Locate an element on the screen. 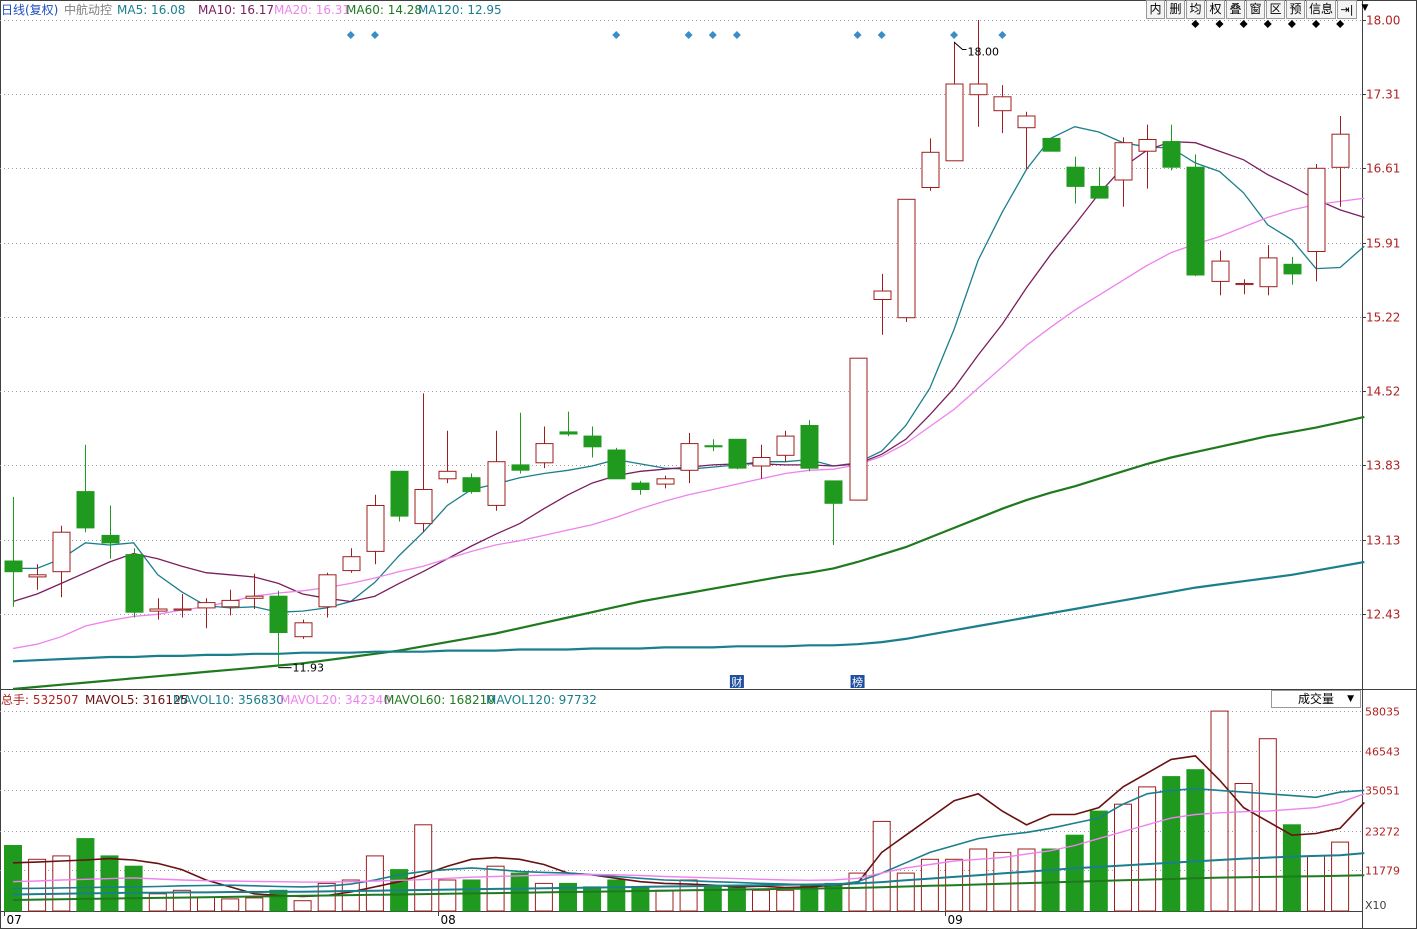 The image size is (1417, 930). toolbar-dropdown-icon: ▼ is located at coordinates (1365, 8).